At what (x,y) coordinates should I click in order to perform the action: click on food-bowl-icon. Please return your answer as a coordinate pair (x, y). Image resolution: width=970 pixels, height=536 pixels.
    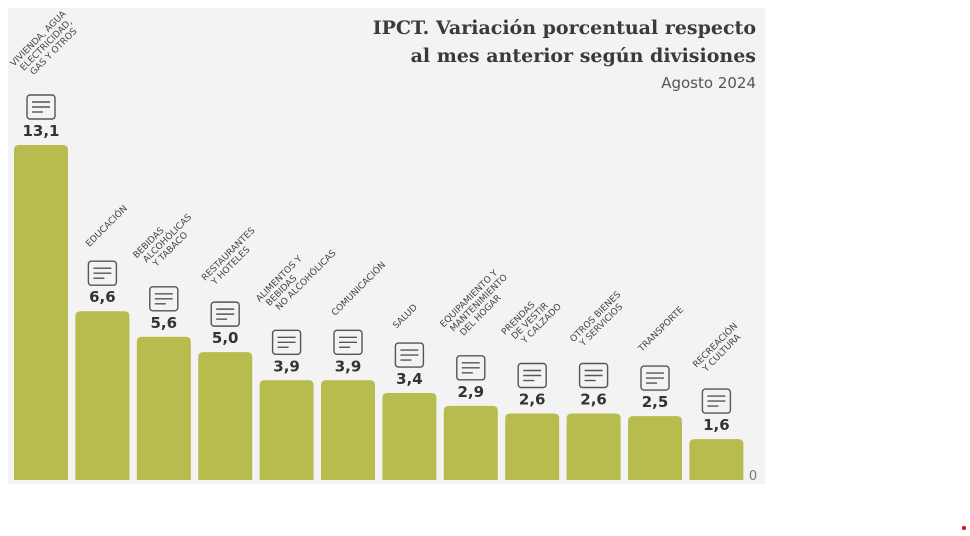
    Looking at the image, I should click on (286, 342).